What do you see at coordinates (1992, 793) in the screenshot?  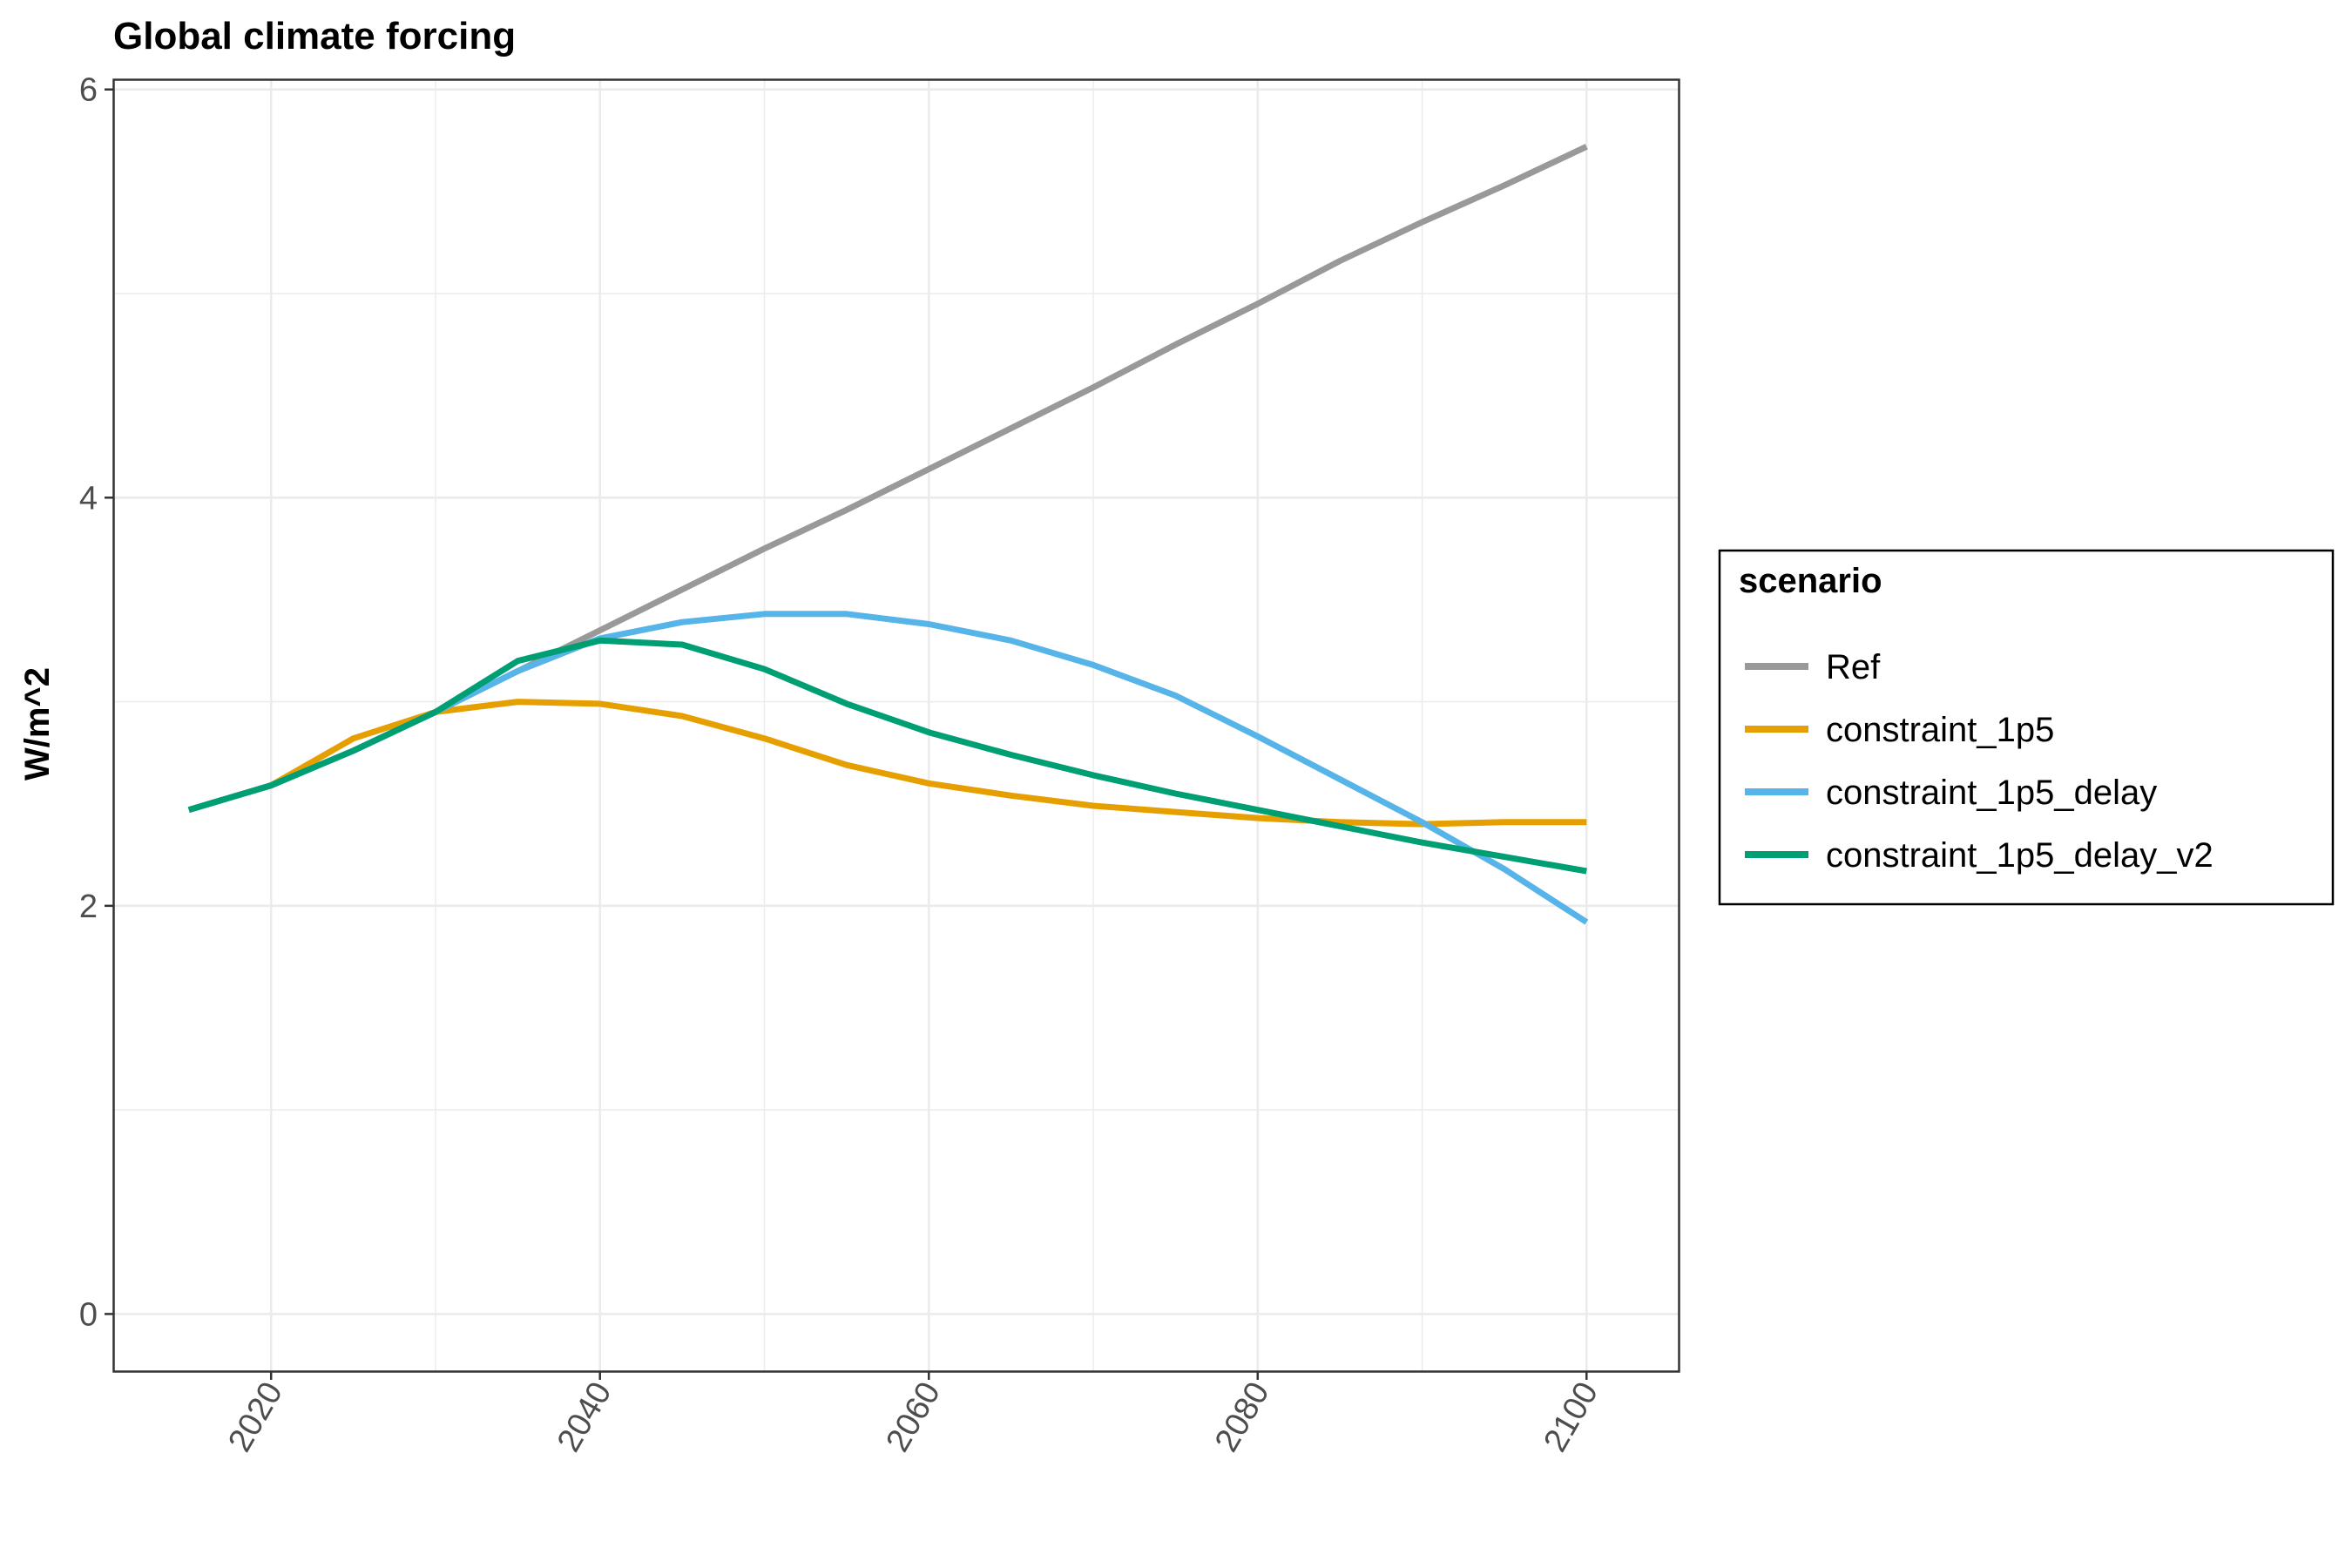 I see `legend-label-constraint_1p5_delay: constraint_1p5_delay` at bounding box center [1992, 793].